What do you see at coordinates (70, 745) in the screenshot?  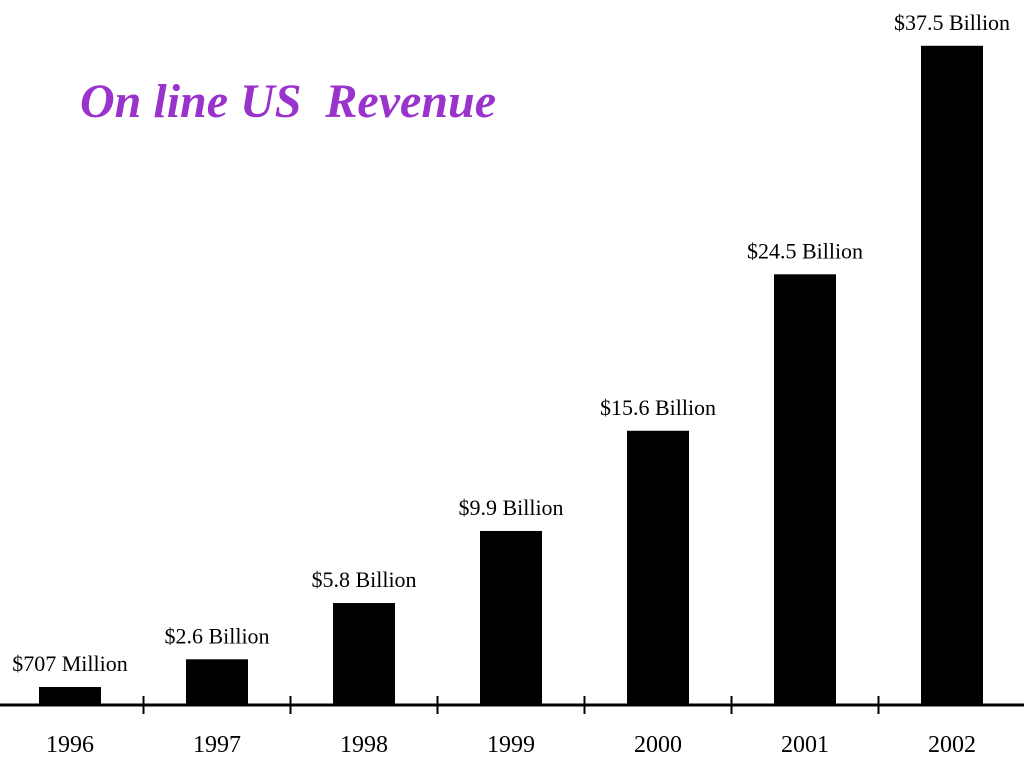 I see `x-tick-label-1996: 1996` at bounding box center [70, 745].